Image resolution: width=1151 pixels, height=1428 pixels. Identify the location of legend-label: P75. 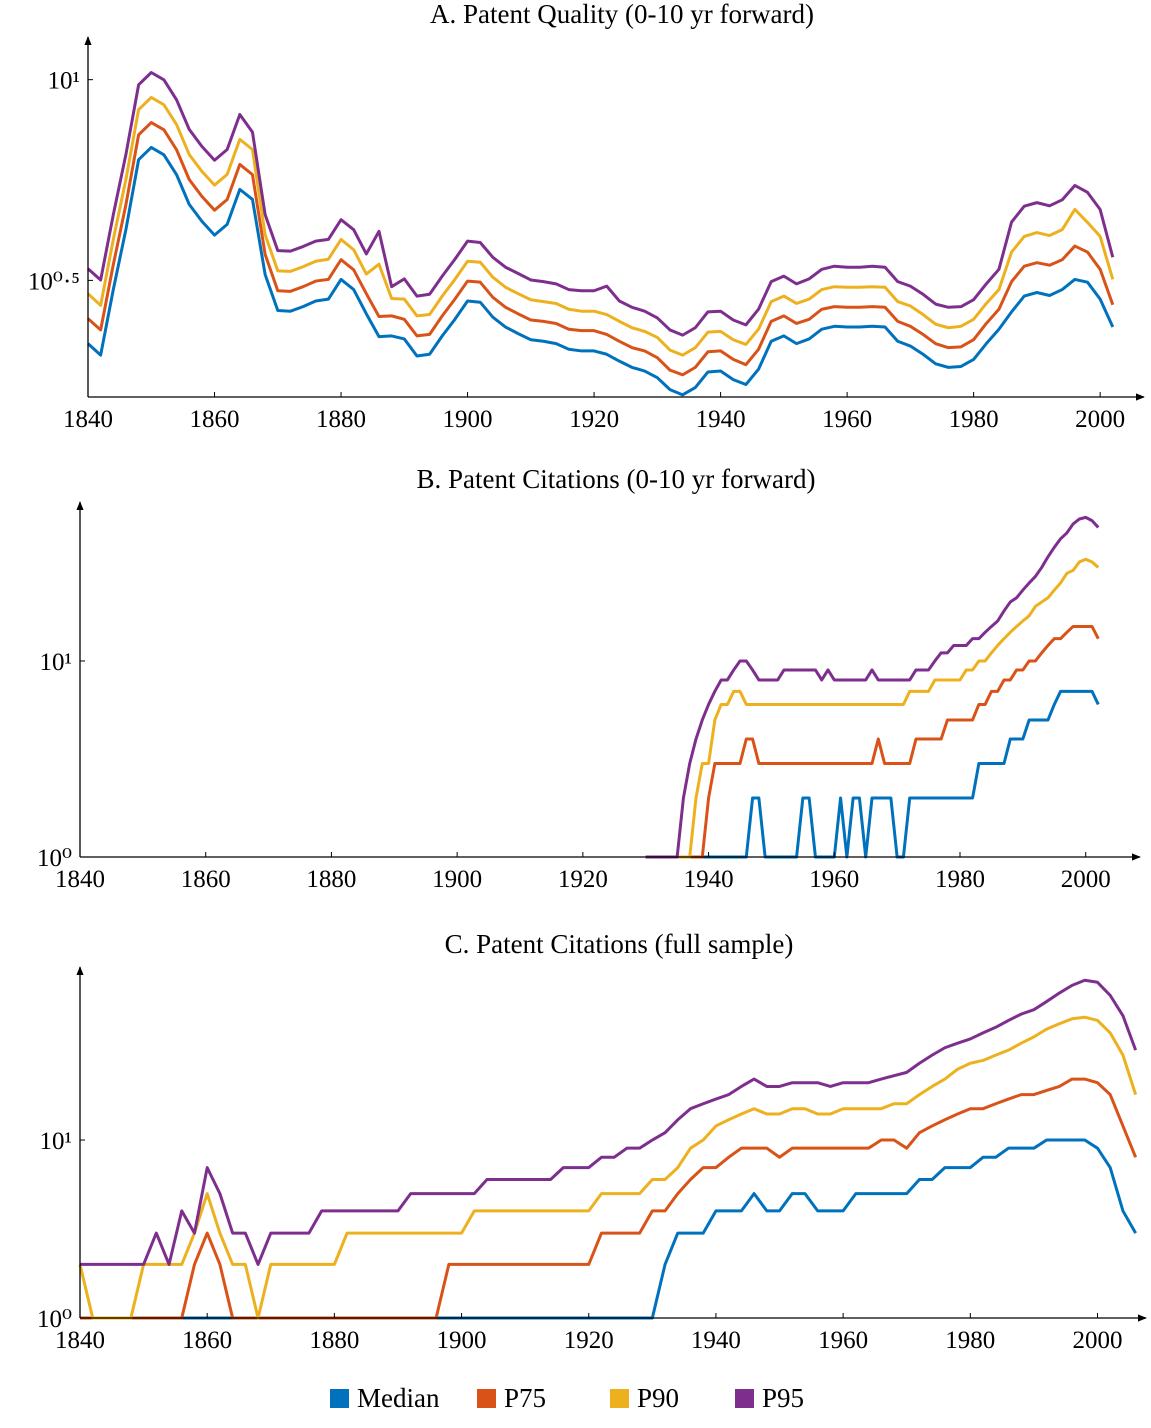
(525, 1398).